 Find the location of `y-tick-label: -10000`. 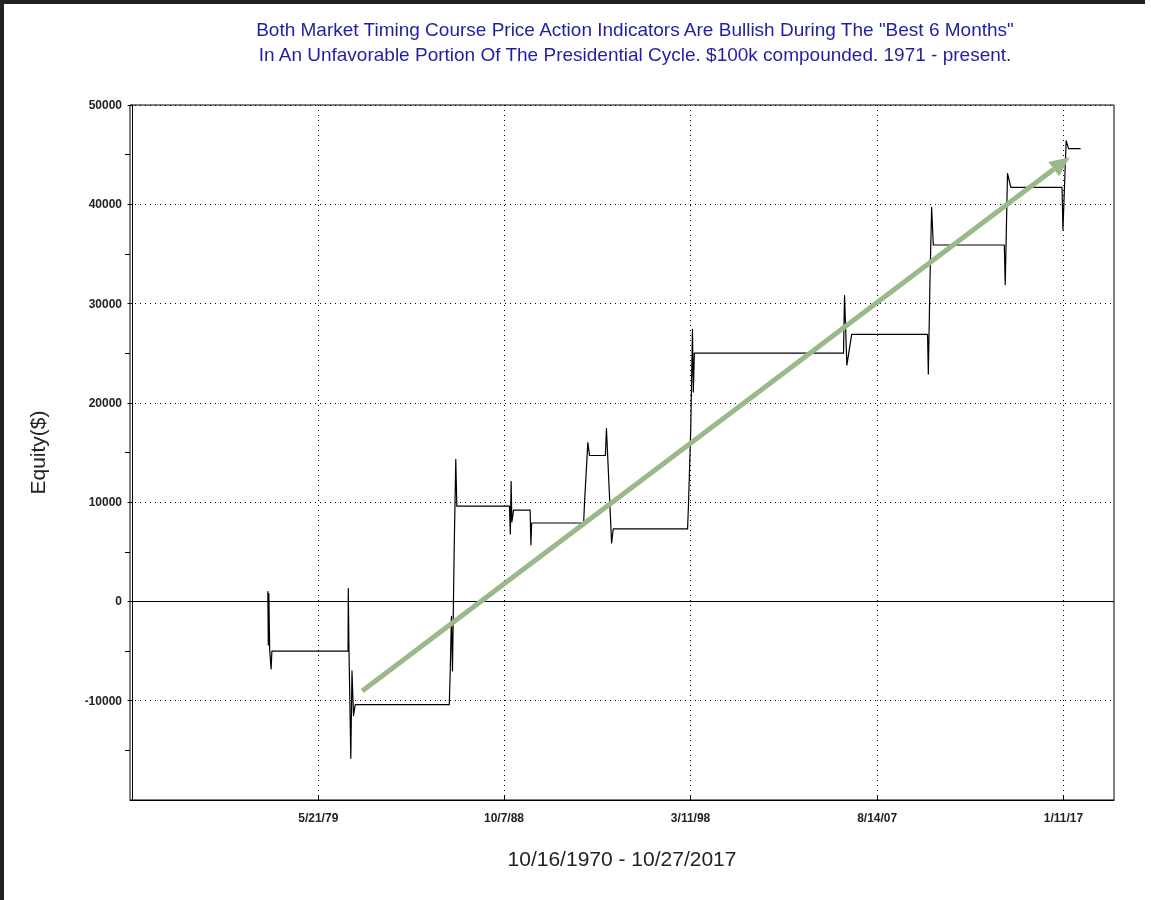

y-tick-label: -10000 is located at coordinates (103, 700).